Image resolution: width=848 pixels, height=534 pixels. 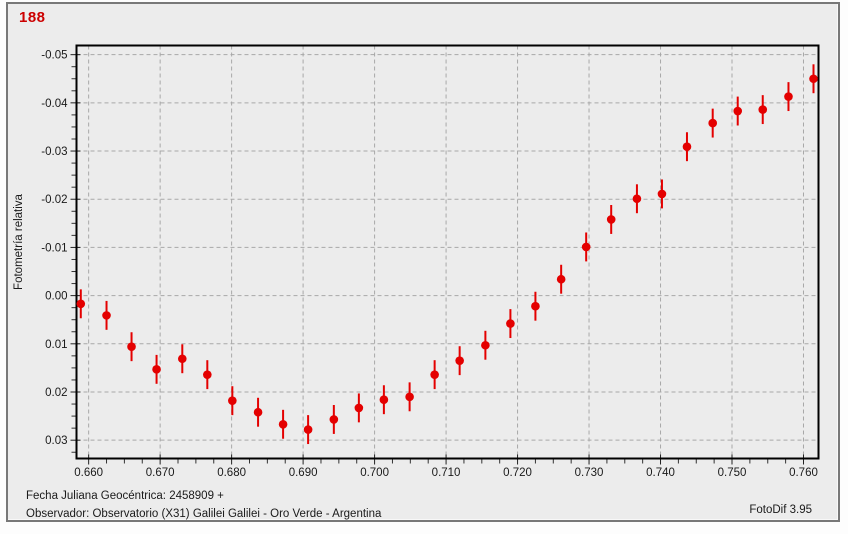 I want to click on app-version-label: FotoDif 3.95, so click(x=780, y=510).